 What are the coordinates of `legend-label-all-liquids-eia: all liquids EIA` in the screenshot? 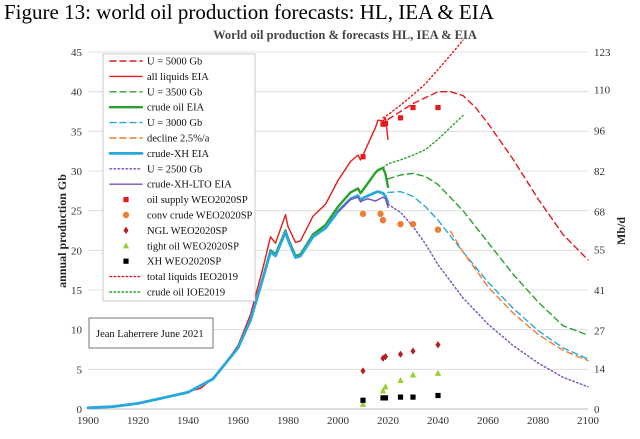 It's located at (178, 77).